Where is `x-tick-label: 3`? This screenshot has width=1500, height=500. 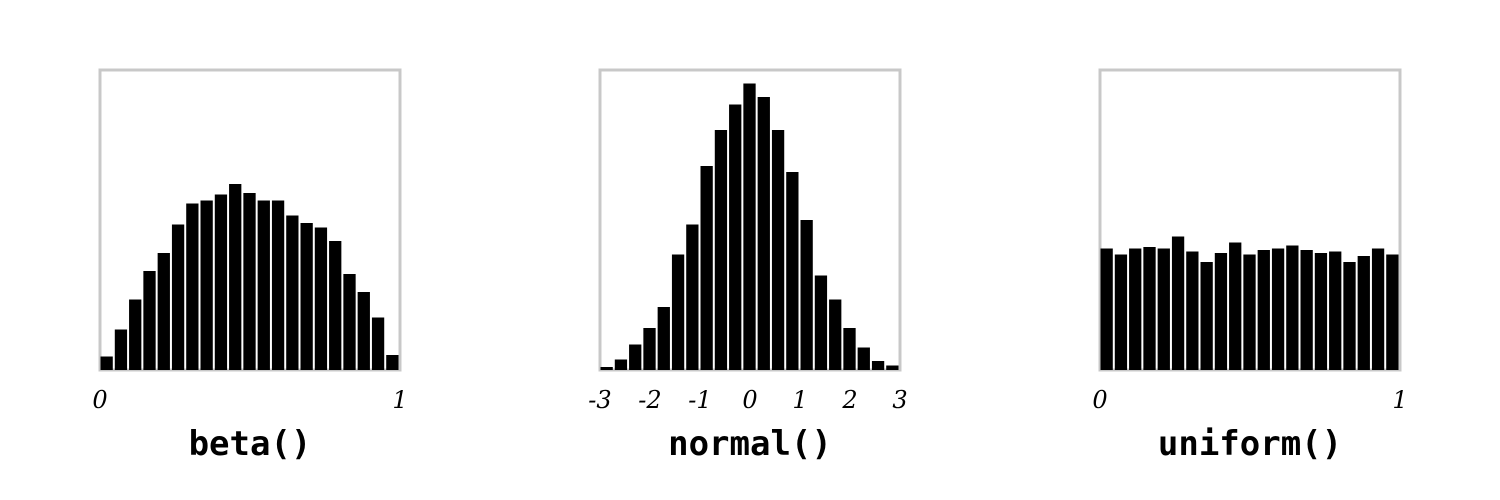 x-tick-label: 3 is located at coordinates (899, 400).